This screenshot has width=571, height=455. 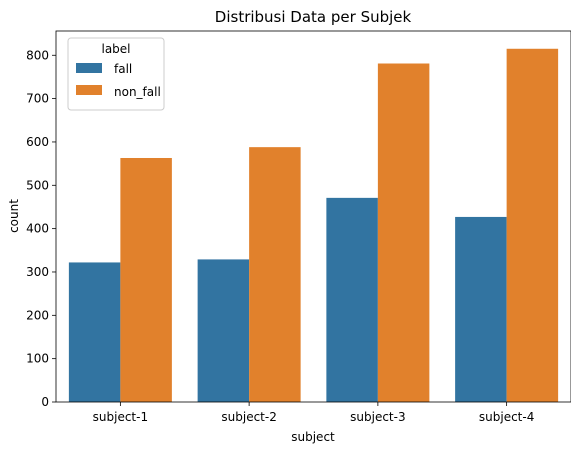 What do you see at coordinates (14, 216) in the screenshot?
I see `y-axis-label: count` at bounding box center [14, 216].